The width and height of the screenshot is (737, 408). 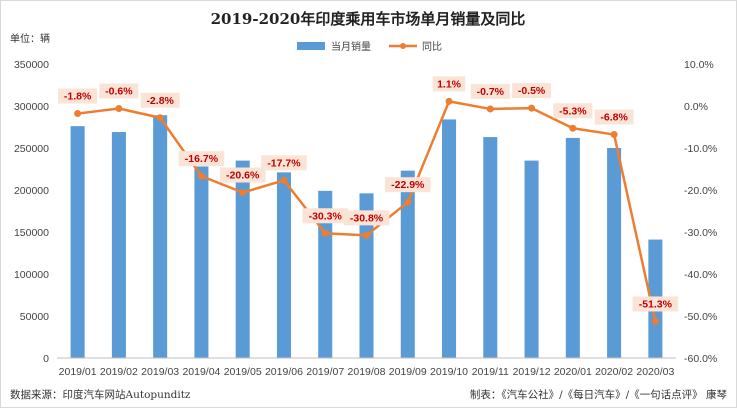 What do you see at coordinates (369, 46) in the screenshot?
I see `legend: 当月销量 同比` at bounding box center [369, 46].